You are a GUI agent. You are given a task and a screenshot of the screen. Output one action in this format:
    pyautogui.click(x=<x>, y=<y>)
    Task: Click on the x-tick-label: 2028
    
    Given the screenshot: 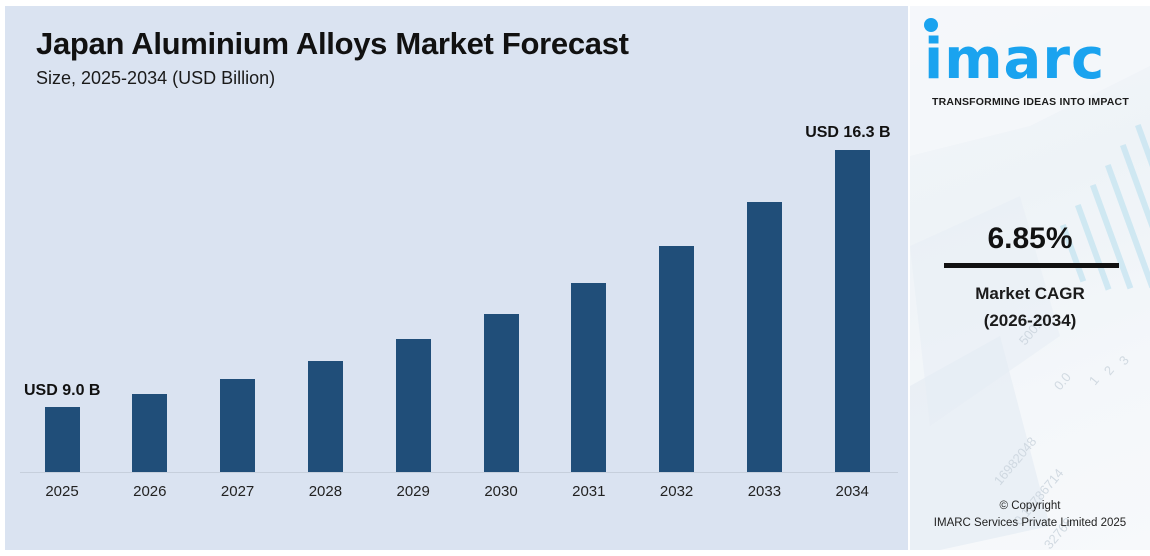 What is the action you would take?
    pyautogui.click(x=325, y=491)
    